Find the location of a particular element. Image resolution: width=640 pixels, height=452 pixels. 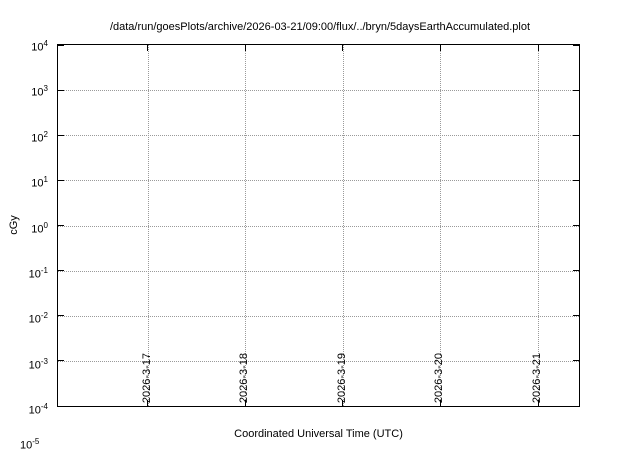

y-tick-label: 10⁻² is located at coordinates (38, 318).